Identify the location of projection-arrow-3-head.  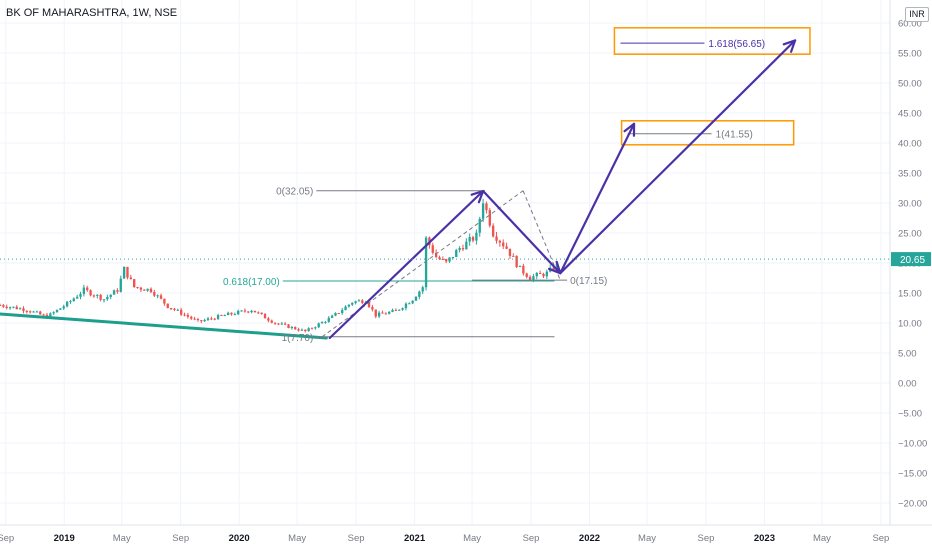
(629, 129).